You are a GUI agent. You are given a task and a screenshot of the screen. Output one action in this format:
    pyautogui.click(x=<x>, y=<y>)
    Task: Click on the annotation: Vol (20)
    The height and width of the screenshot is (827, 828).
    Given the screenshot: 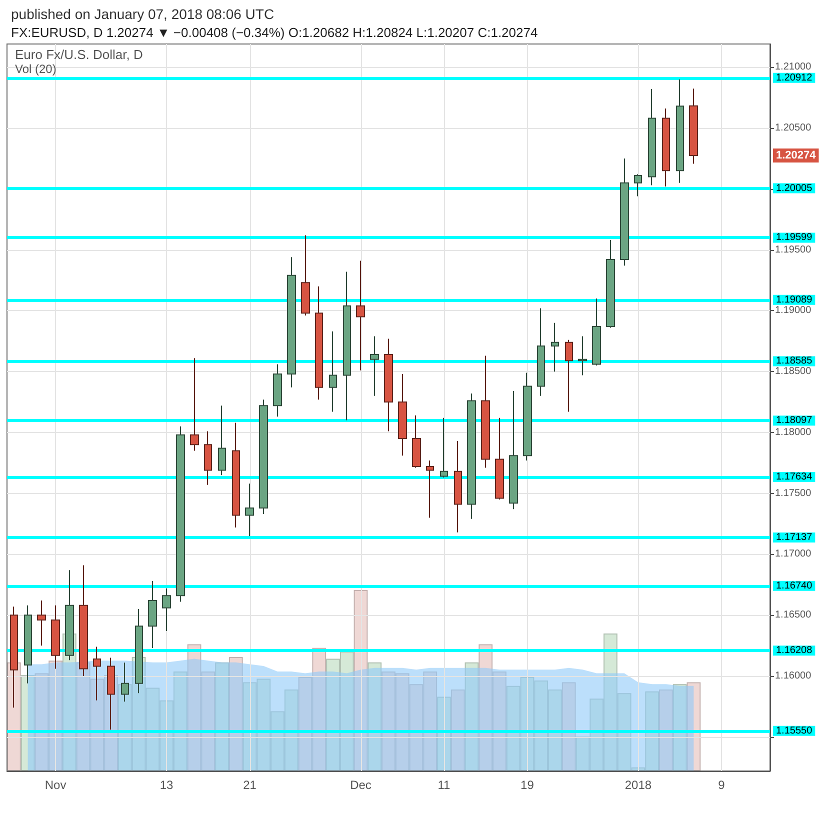 What is the action you would take?
    pyautogui.click(x=35, y=69)
    